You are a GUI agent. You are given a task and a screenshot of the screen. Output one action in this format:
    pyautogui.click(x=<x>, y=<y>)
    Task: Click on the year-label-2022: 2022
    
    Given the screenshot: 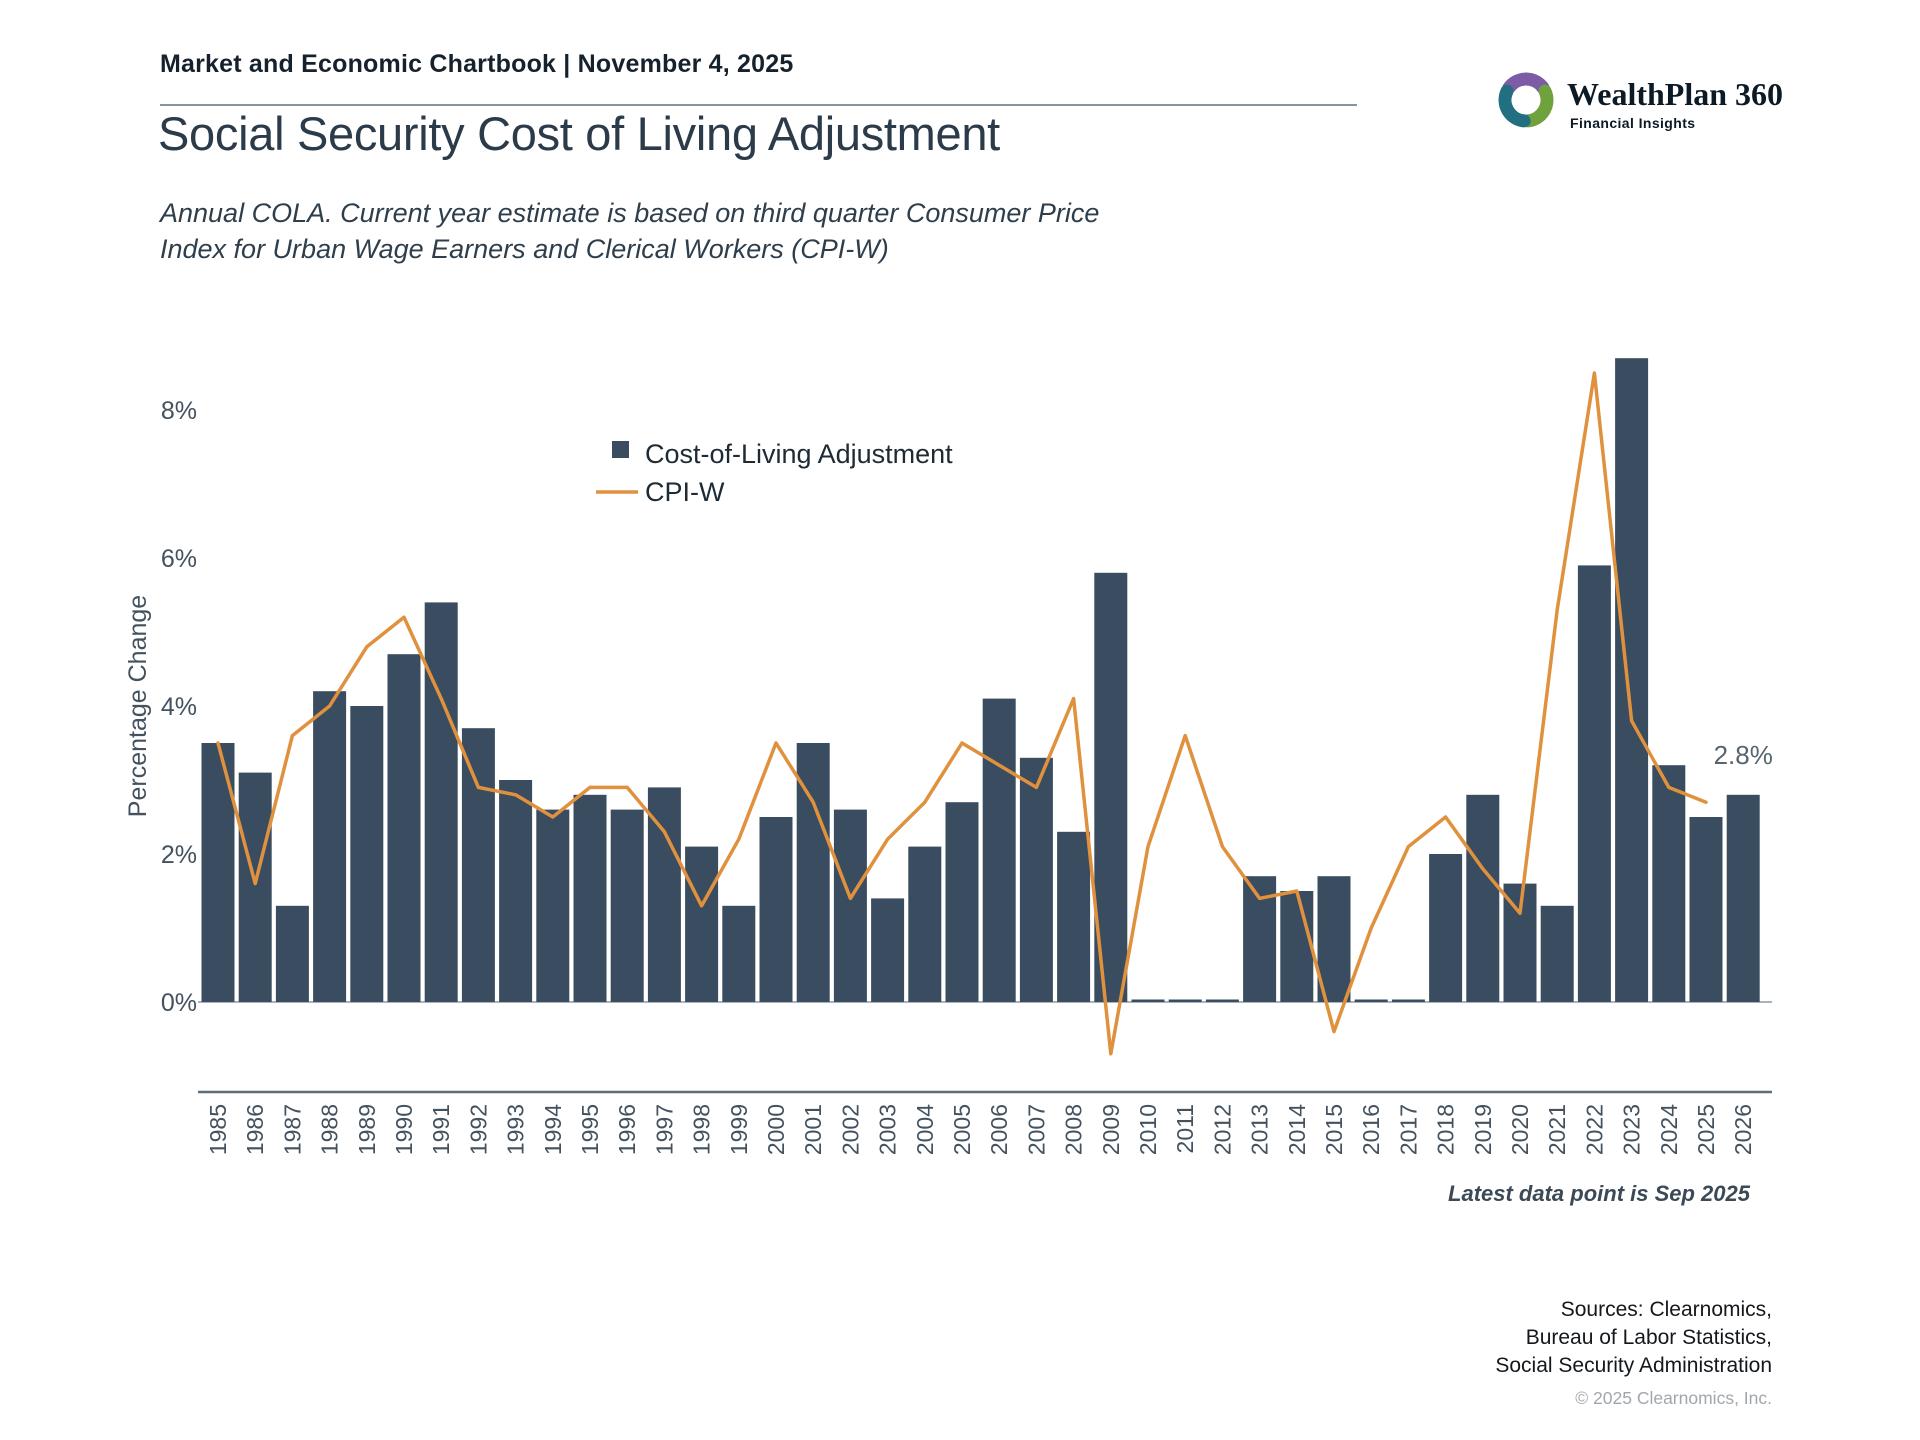 What is the action you would take?
    pyautogui.click(x=1594, y=1129)
    